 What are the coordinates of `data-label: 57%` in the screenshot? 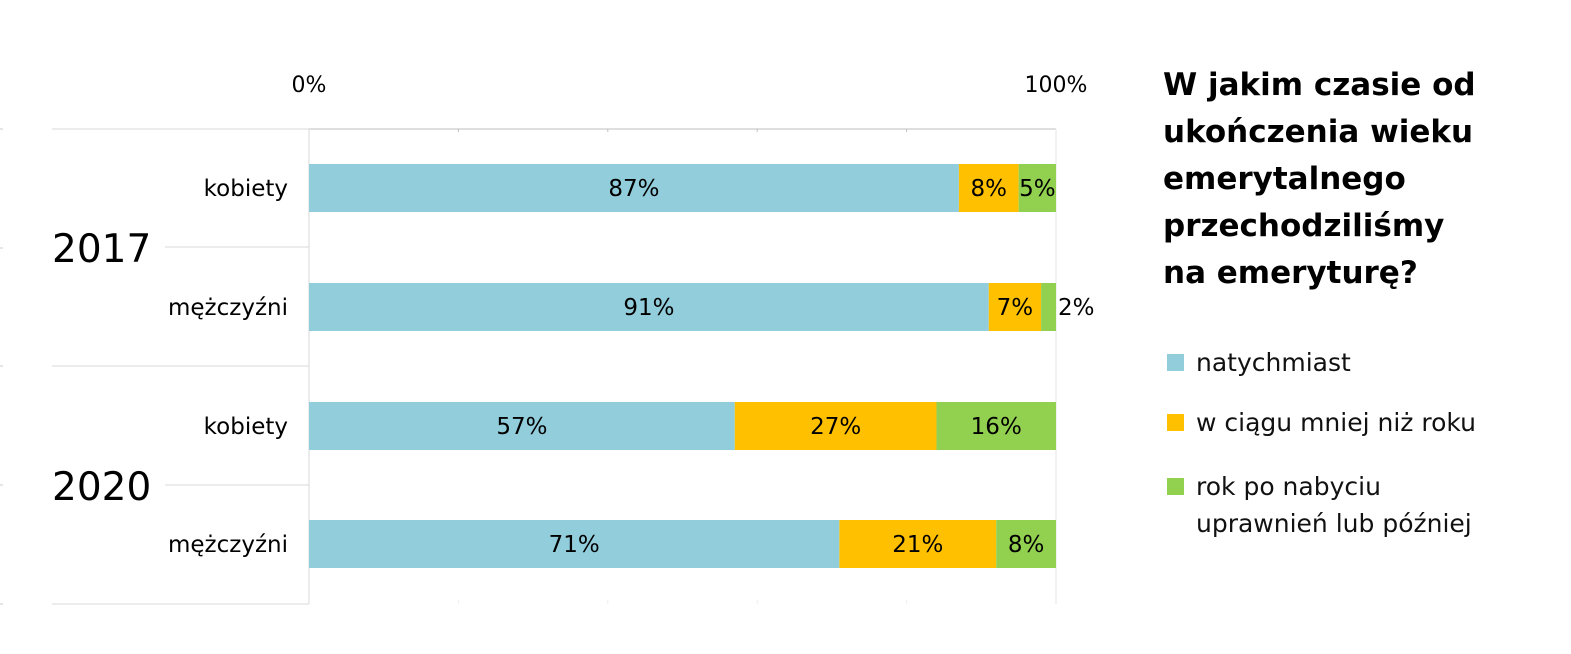 It's located at (521, 427).